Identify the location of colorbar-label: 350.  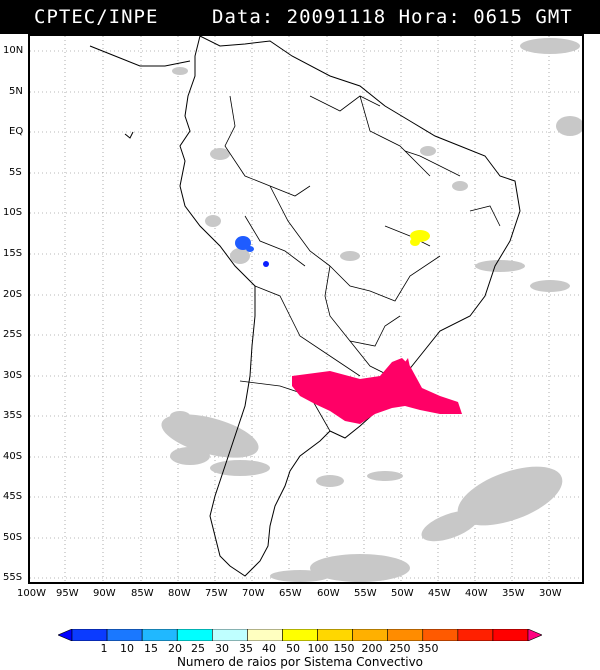
(428, 648).